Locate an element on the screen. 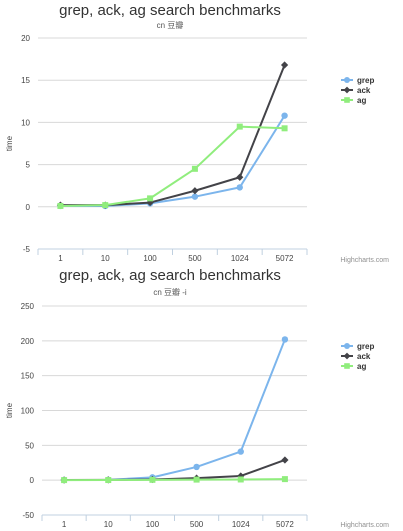 Image resolution: width=403 pixels, height=531 pixels. y-tick-label: 50 is located at coordinates (29, 445).